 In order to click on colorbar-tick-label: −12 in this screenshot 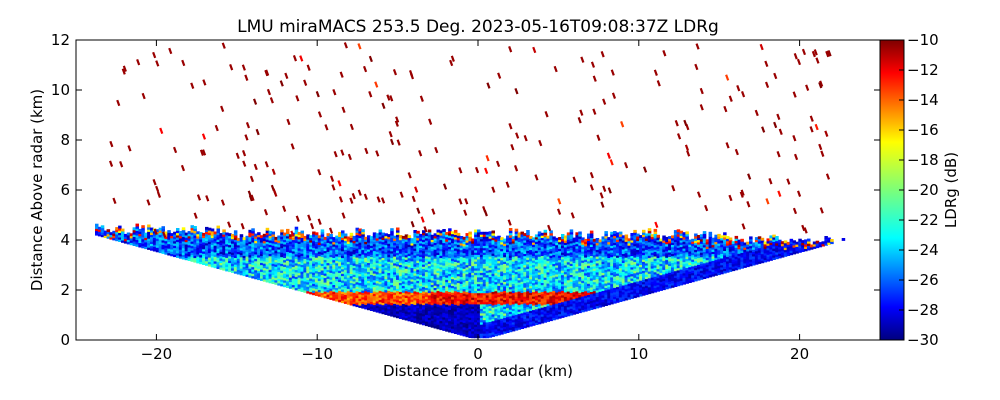, I will do `click(923, 70)`.